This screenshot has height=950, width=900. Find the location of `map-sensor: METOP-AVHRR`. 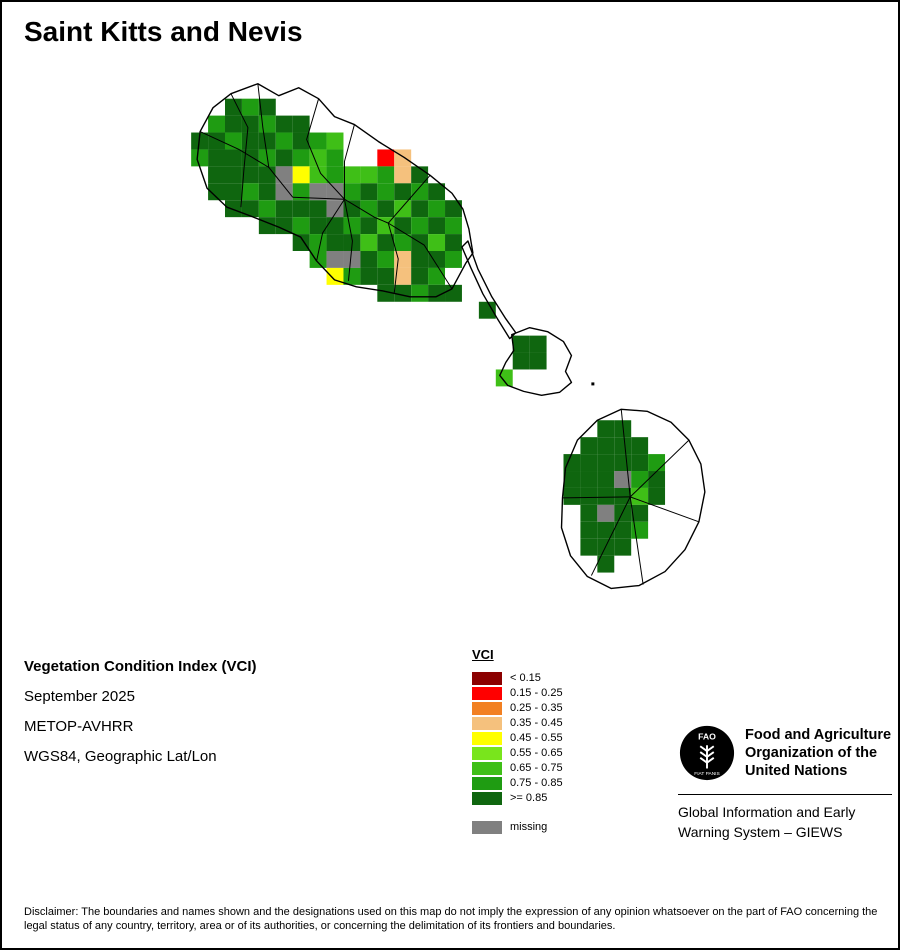

map-sensor: METOP-AVHRR is located at coordinates (79, 726).